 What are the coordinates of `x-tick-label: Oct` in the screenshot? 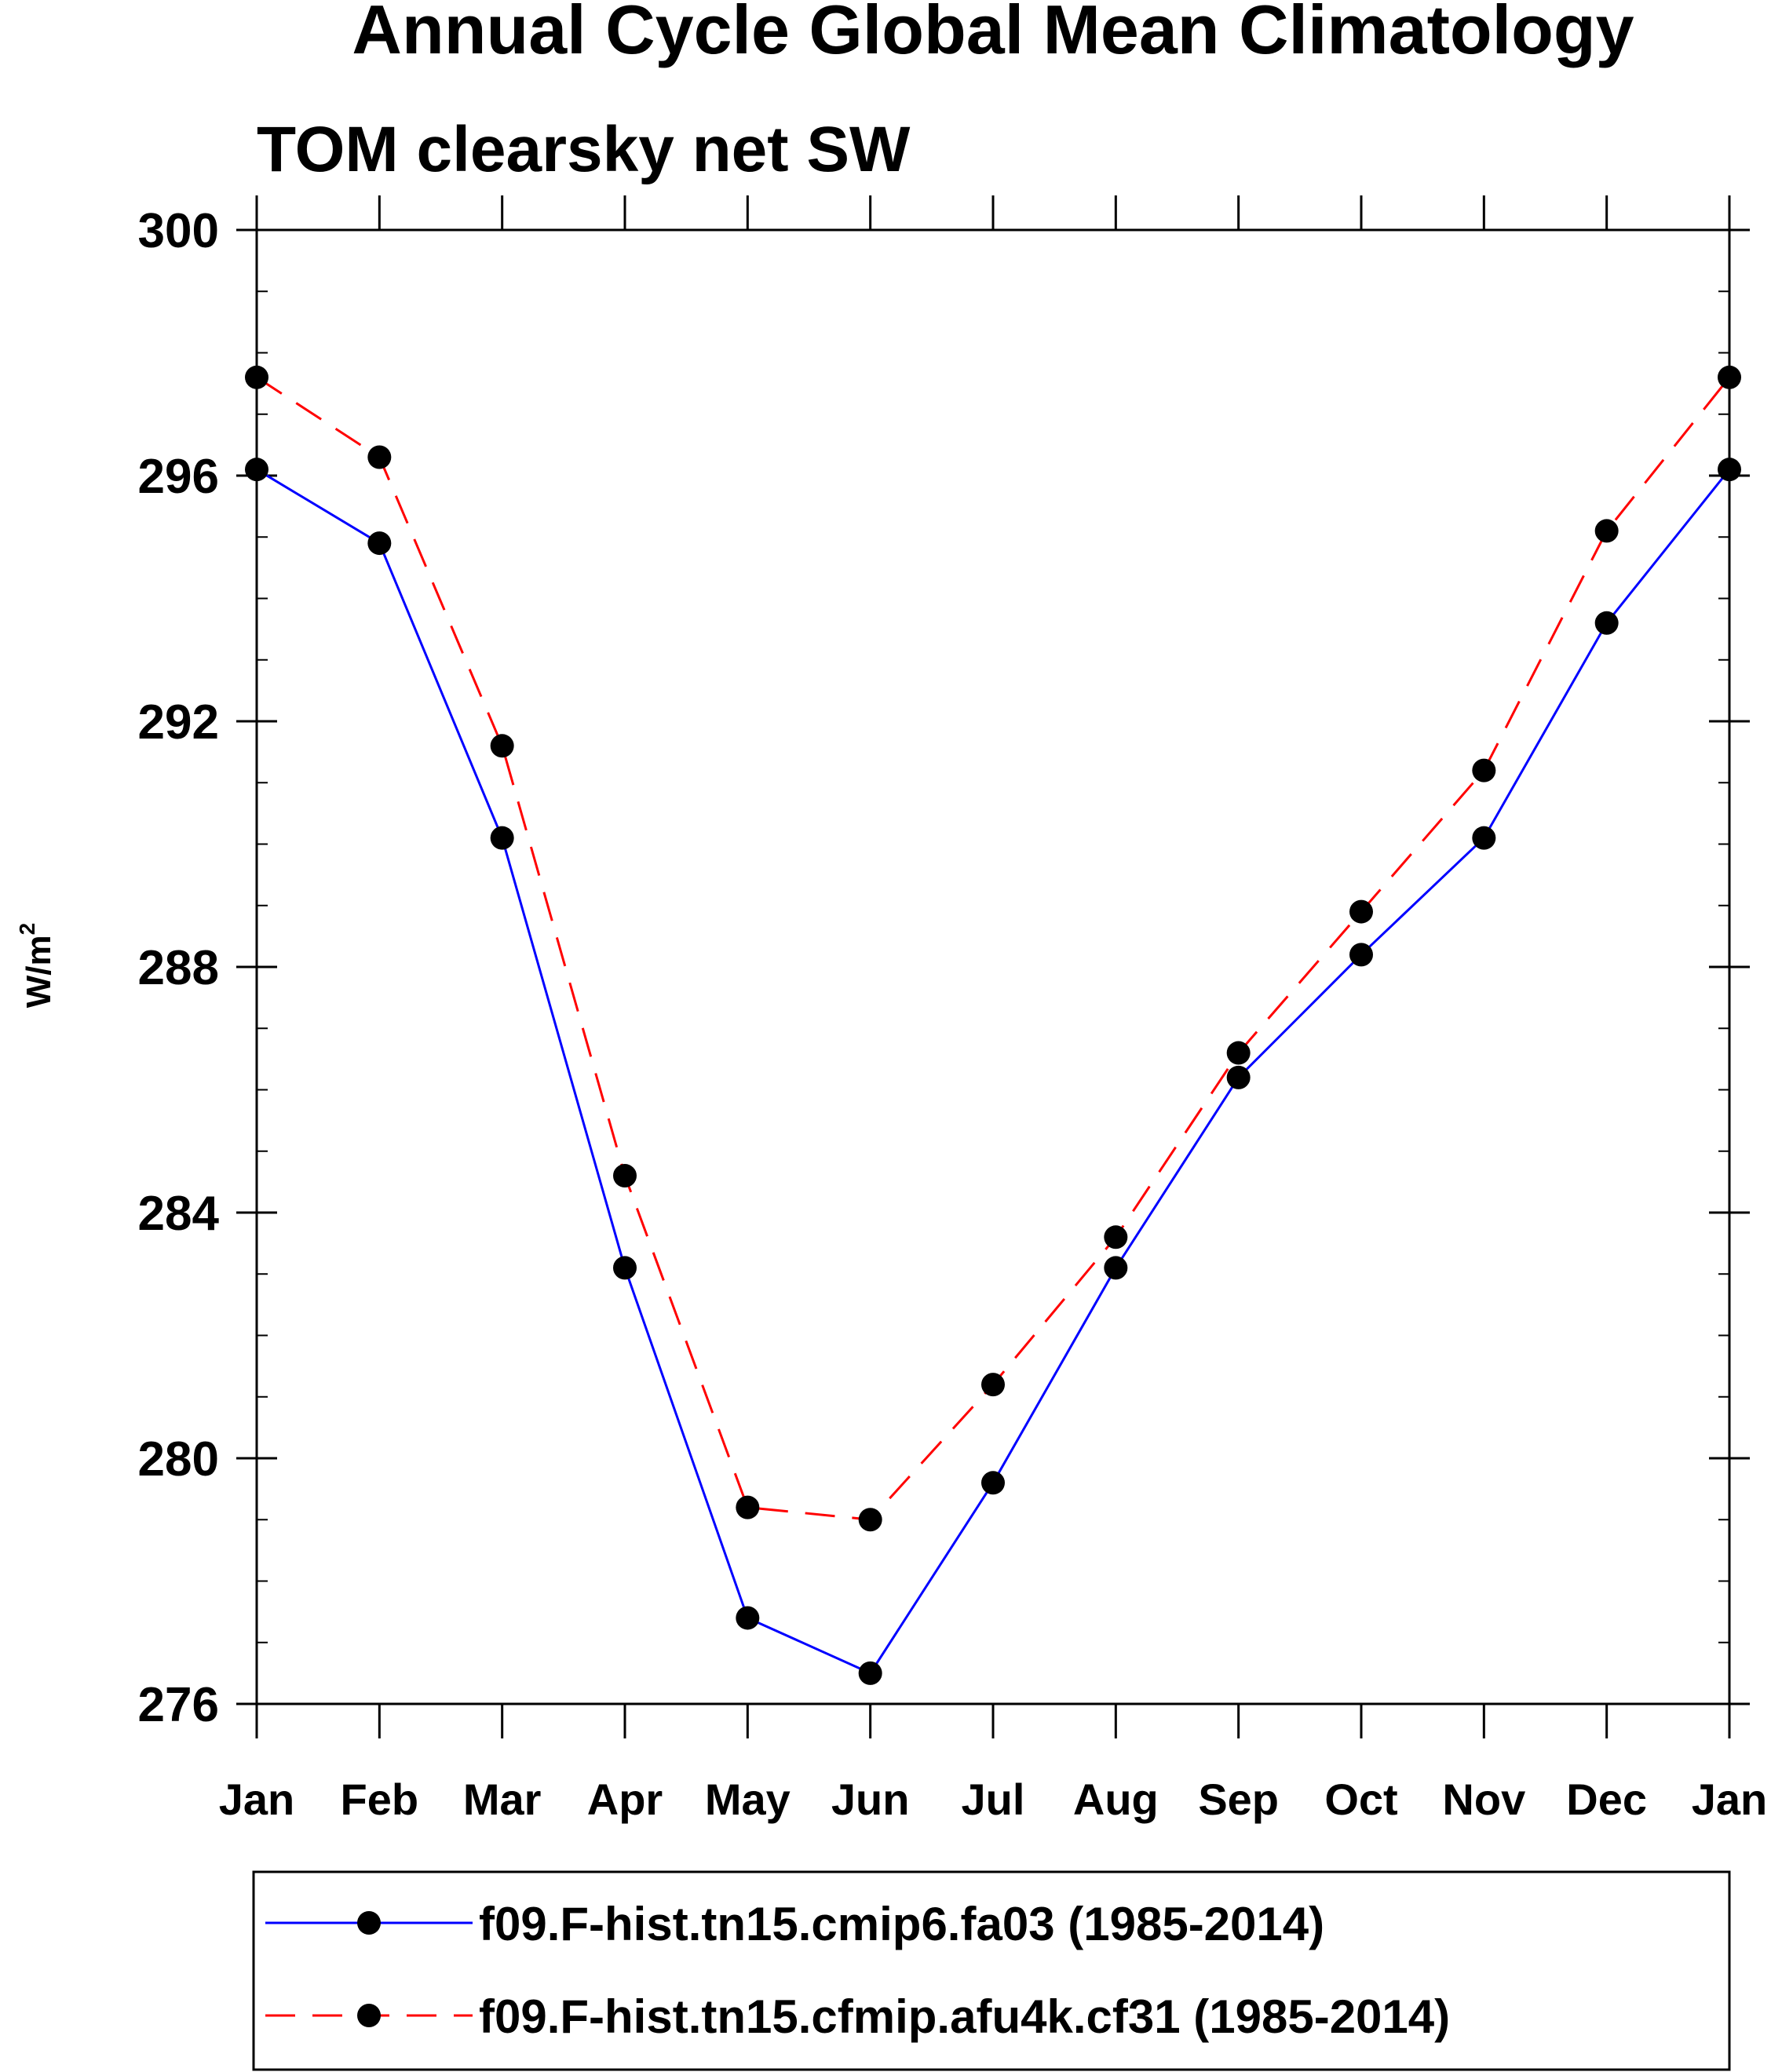 It's located at (1360, 1799).